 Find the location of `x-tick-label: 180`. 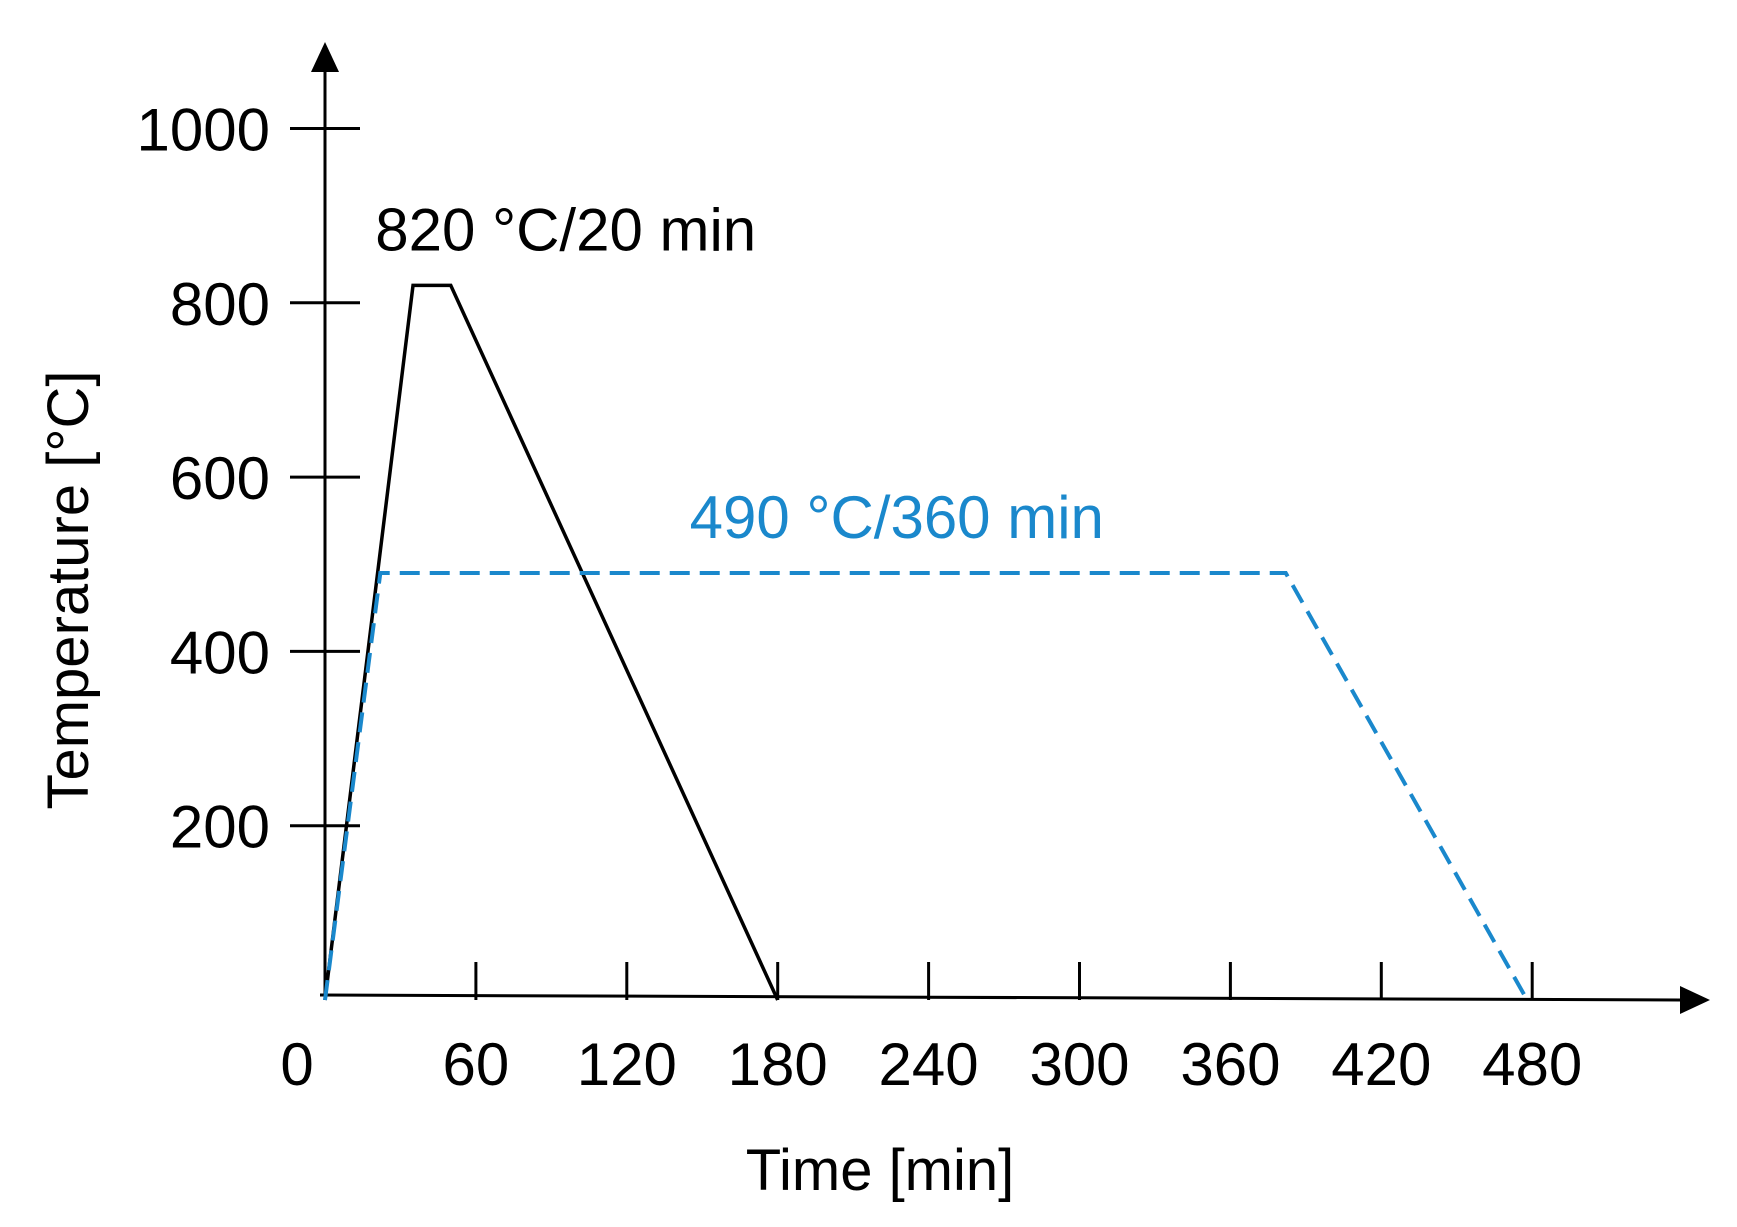

x-tick-label: 180 is located at coordinates (778, 1064).